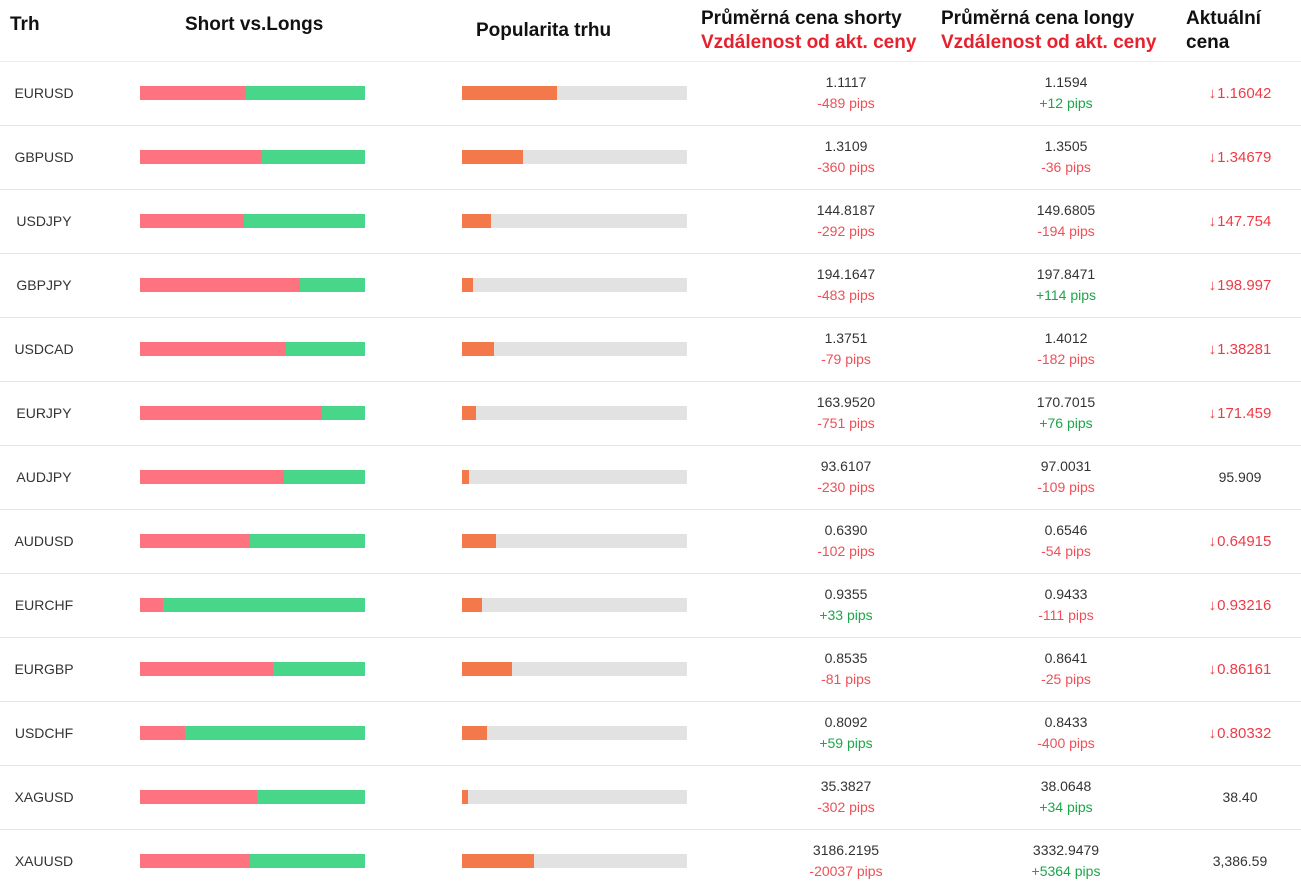 This screenshot has width=1301, height=893. I want to click on market-symbol: EURUSD, so click(44, 93).